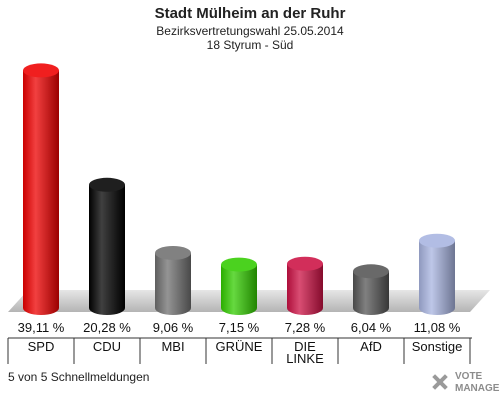 The height and width of the screenshot is (400, 500). What do you see at coordinates (305, 358) in the screenshot?
I see `category-label: LINKE` at bounding box center [305, 358].